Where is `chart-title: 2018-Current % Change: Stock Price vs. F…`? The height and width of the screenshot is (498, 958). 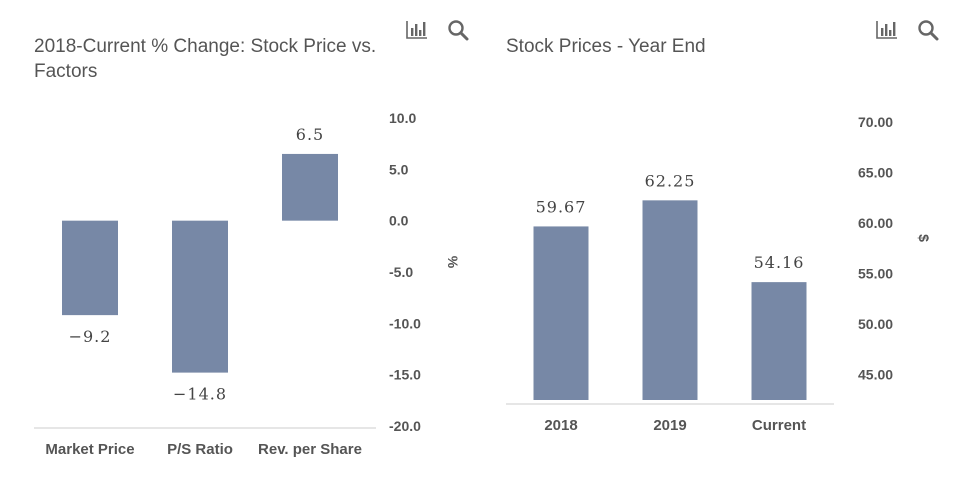 chart-title: 2018-Current % Change: Stock Price vs. F… is located at coordinates (205, 59).